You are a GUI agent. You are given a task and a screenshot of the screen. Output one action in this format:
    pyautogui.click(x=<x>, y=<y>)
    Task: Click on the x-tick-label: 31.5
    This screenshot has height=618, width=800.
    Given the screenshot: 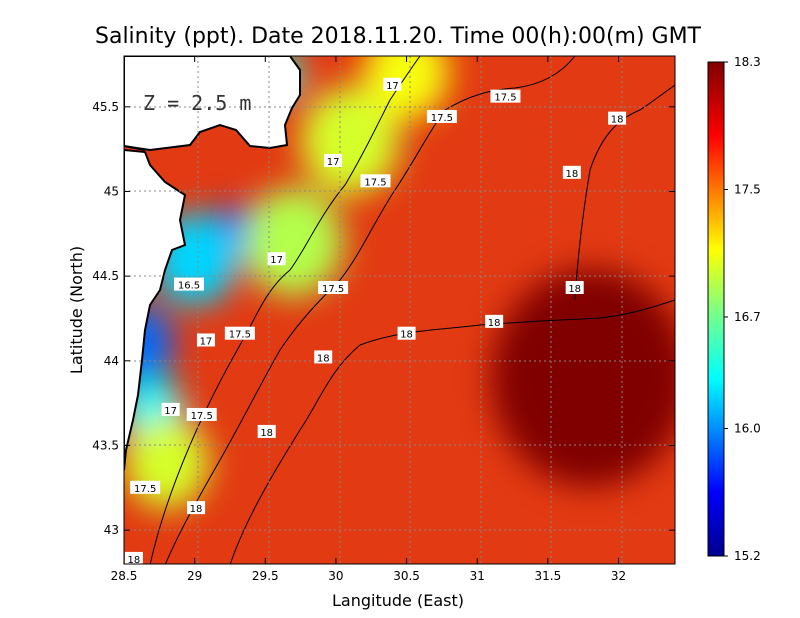 What is the action you would take?
    pyautogui.click(x=547, y=576)
    